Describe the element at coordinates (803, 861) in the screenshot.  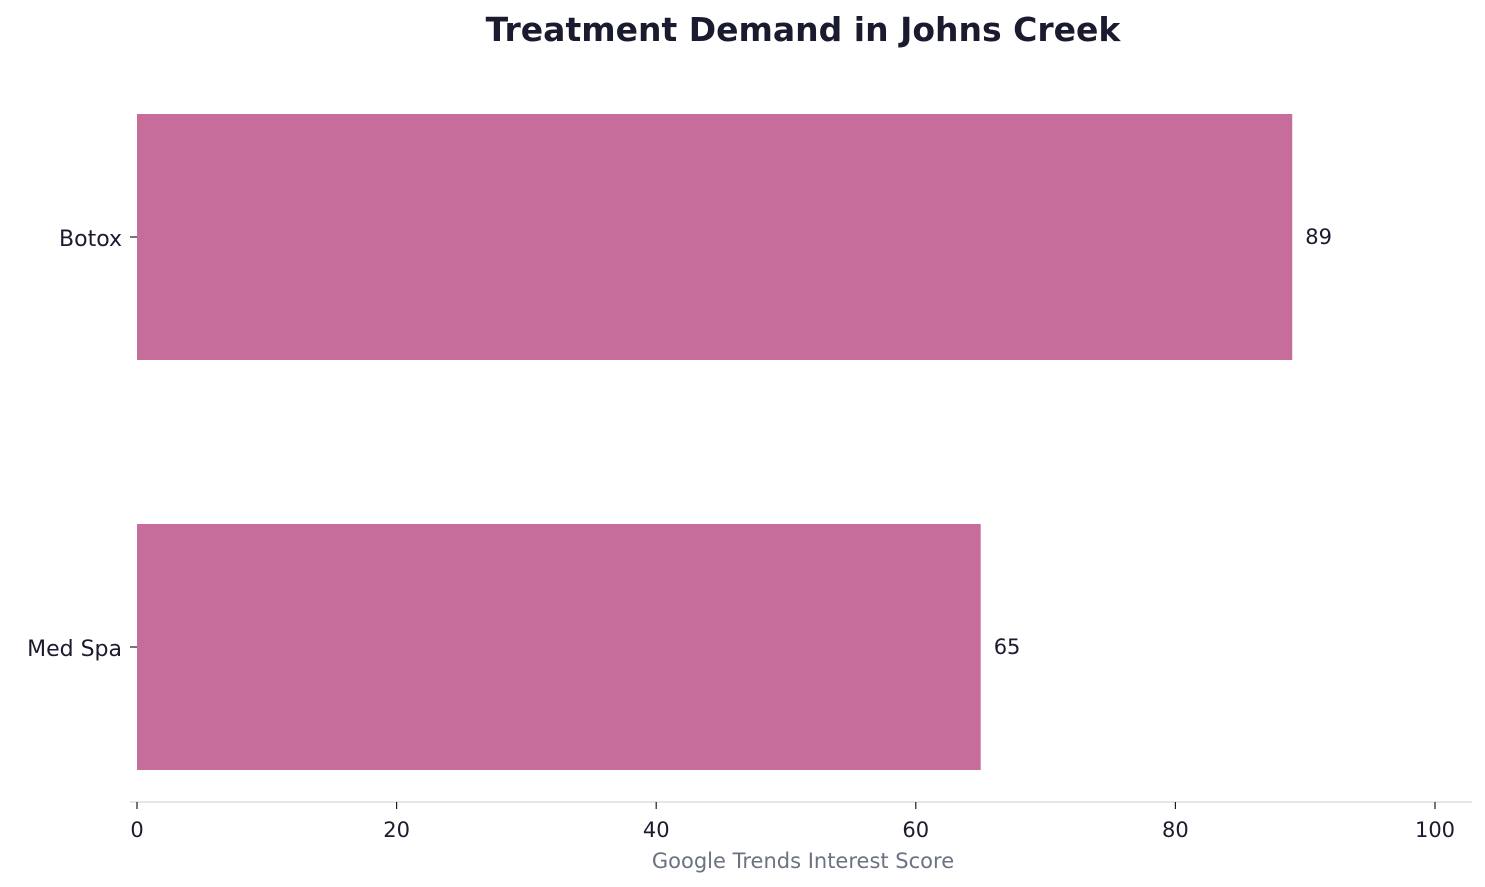
I see `x-axis-title: Google Trends Interest Score` at that location.